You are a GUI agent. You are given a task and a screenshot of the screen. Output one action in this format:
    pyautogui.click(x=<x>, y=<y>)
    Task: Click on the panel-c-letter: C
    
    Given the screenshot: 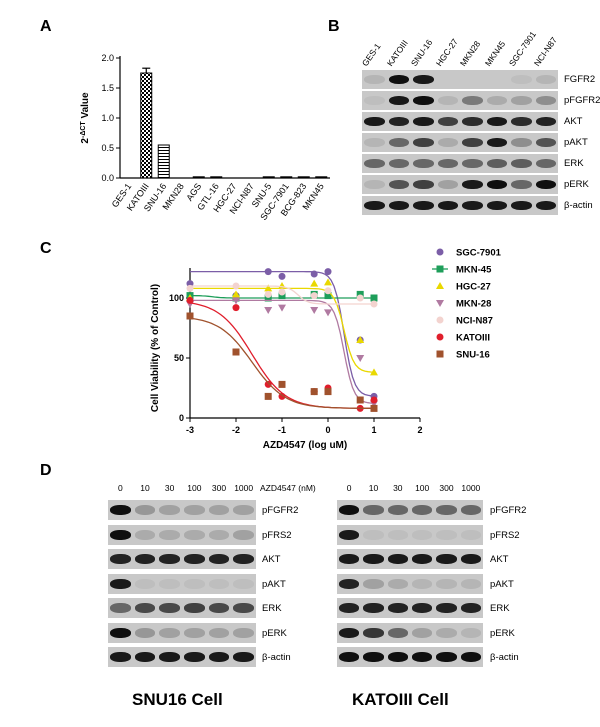 What is the action you would take?
    pyautogui.click(x=46, y=248)
    